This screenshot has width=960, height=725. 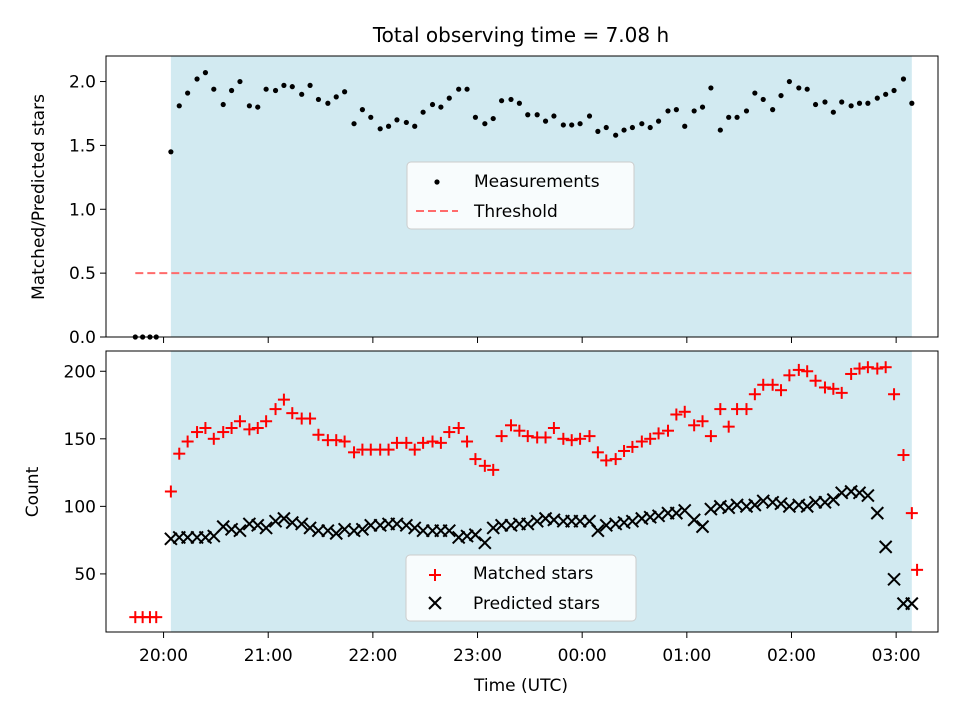 I want to click on x-tick-label: 22:00, so click(x=372, y=656).